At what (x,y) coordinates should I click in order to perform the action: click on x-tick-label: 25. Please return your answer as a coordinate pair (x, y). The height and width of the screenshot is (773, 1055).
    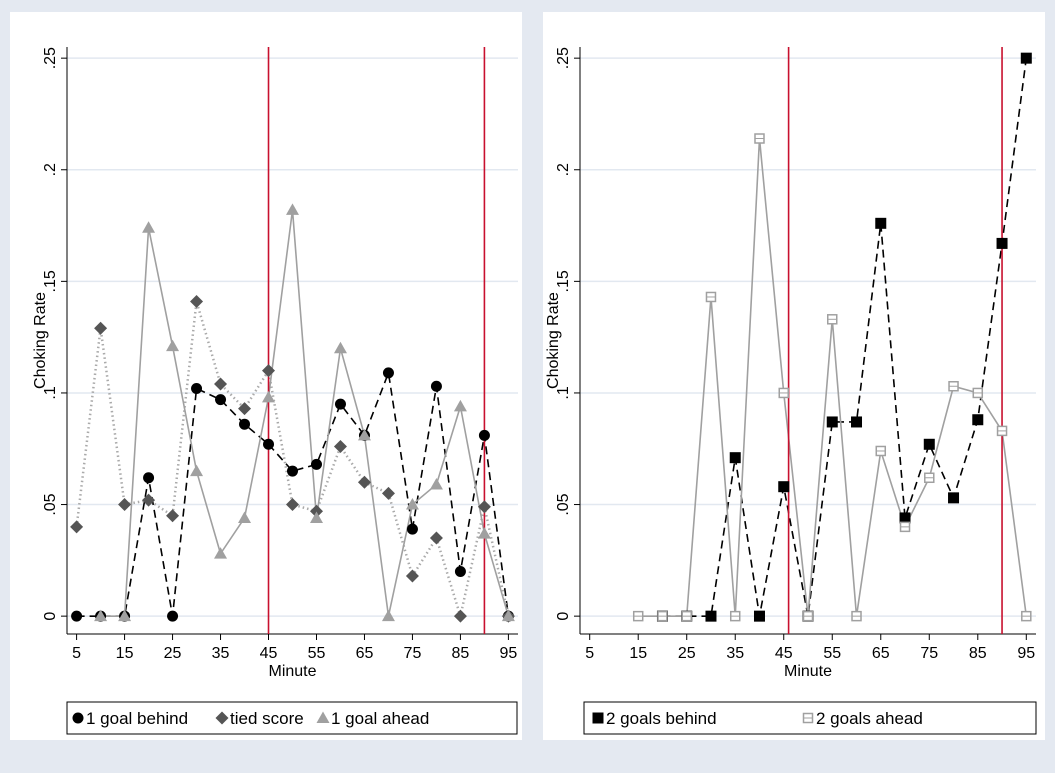
    Looking at the image, I should click on (687, 653).